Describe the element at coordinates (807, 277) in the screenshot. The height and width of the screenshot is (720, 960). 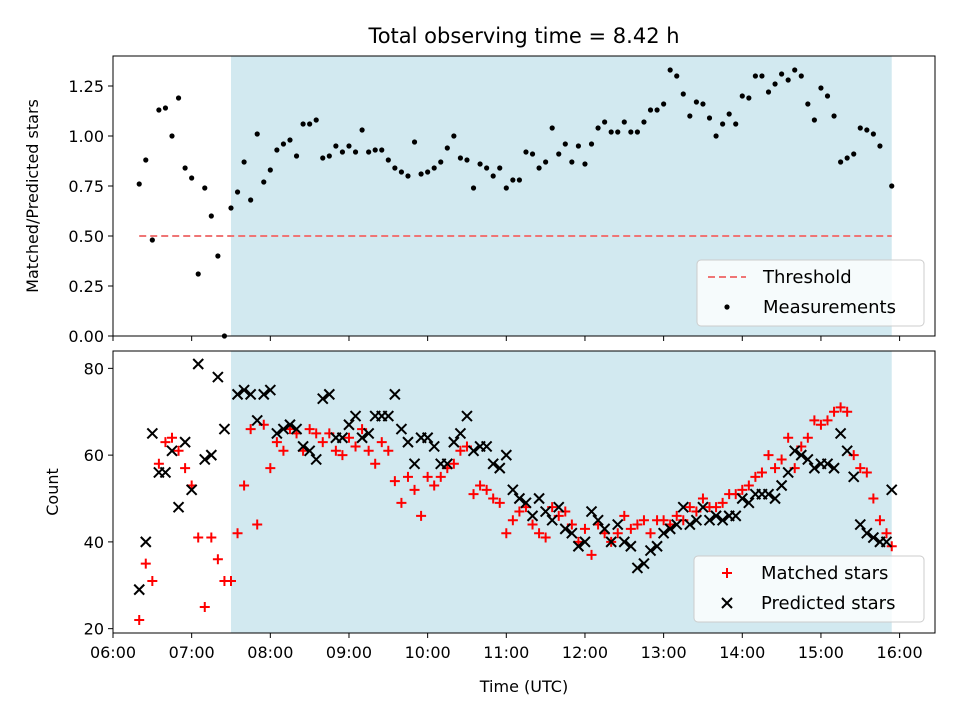
I see `legend-threshold-label: Threshold` at that location.